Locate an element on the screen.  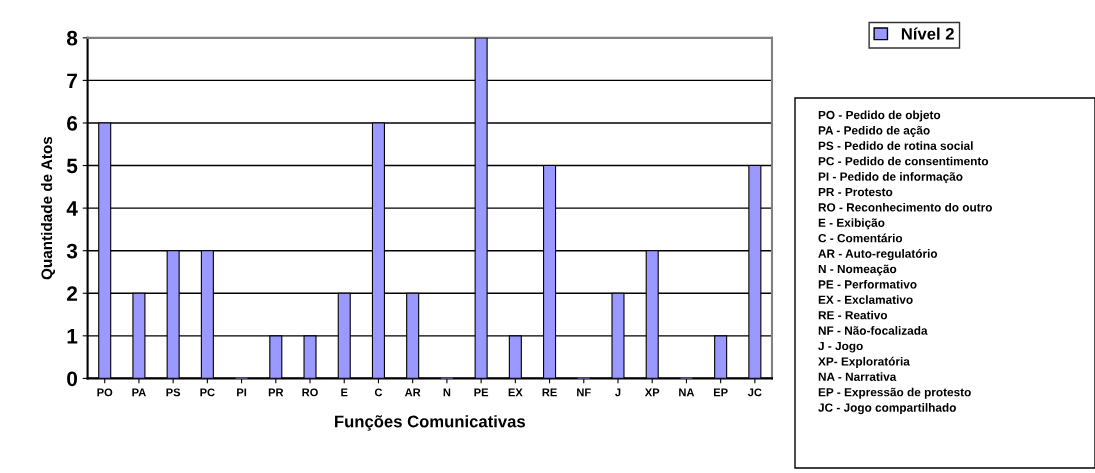
x-tick-label: PA is located at coordinates (139, 392).